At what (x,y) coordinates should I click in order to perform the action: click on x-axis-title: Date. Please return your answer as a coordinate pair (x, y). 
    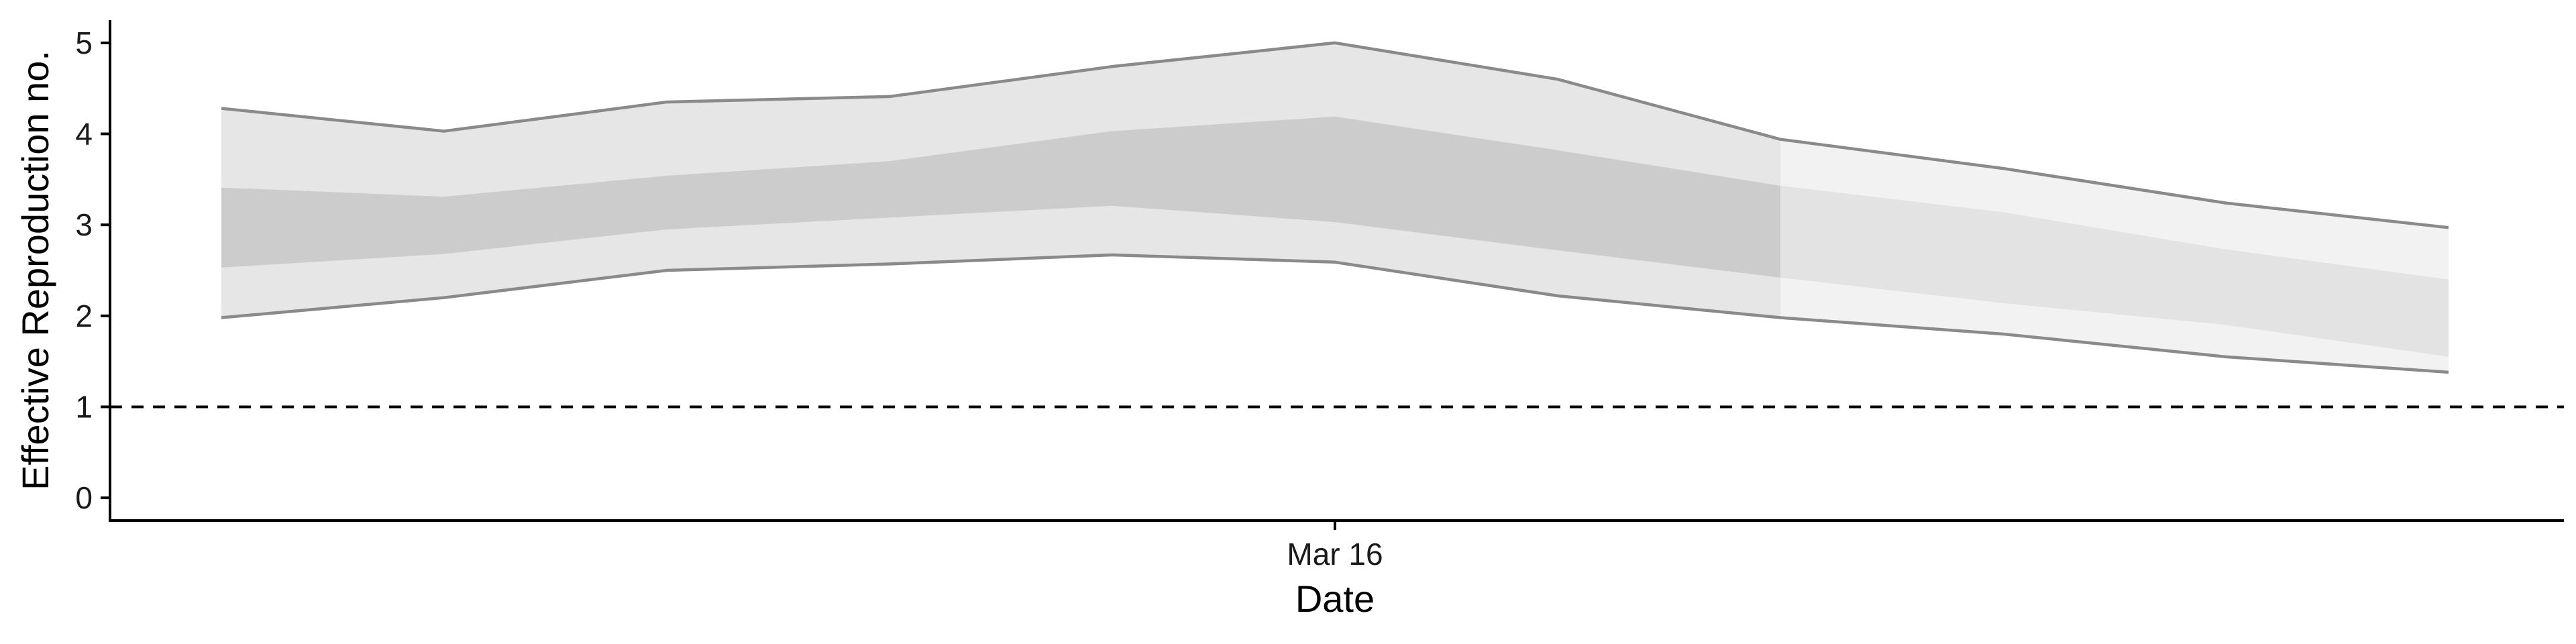
    Looking at the image, I should click on (1335, 599).